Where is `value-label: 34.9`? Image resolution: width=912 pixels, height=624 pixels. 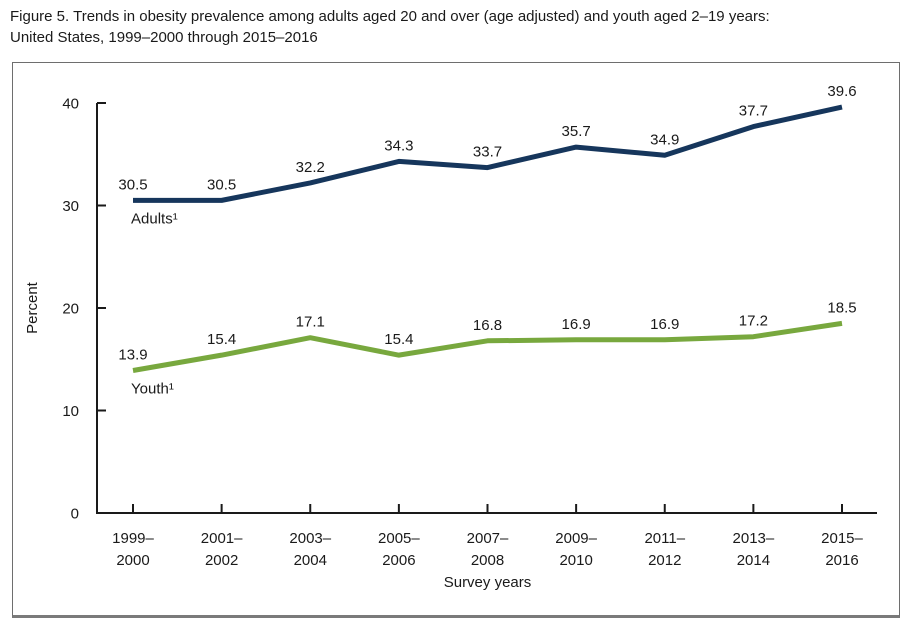 value-label: 34.9 is located at coordinates (664, 139).